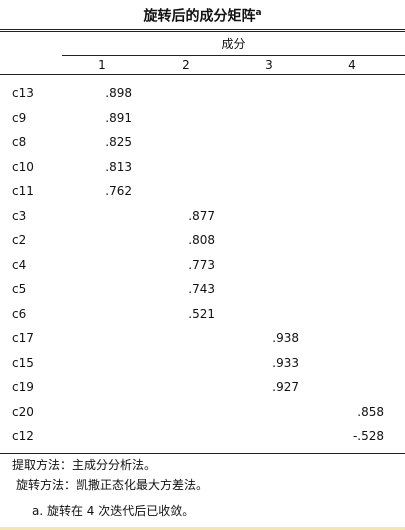 Image resolution: width=405 pixels, height=530 pixels. Describe the element at coordinates (202, 119) in the screenshot. I see `table-row: c9 .891` at that location.